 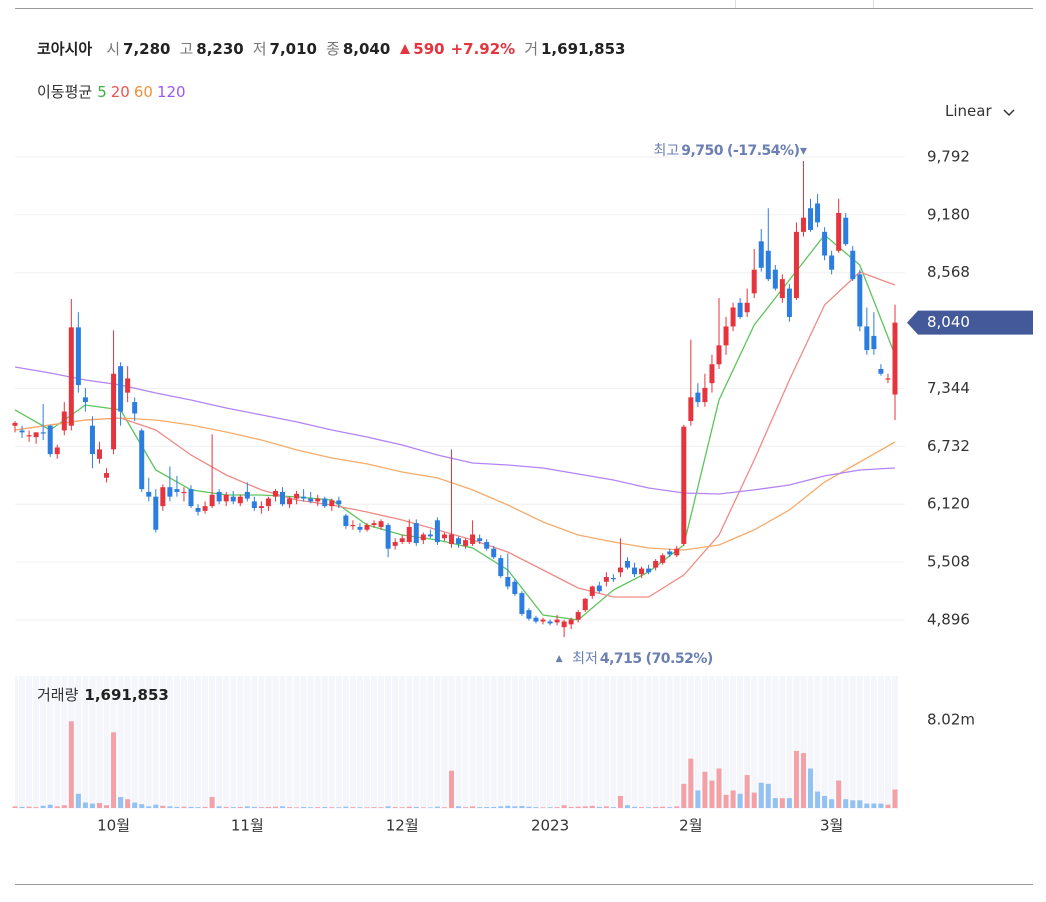 What do you see at coordinates (293, 48) in the screenshot?
I see `field-value: 7,010` at bounding box center [293, 48].